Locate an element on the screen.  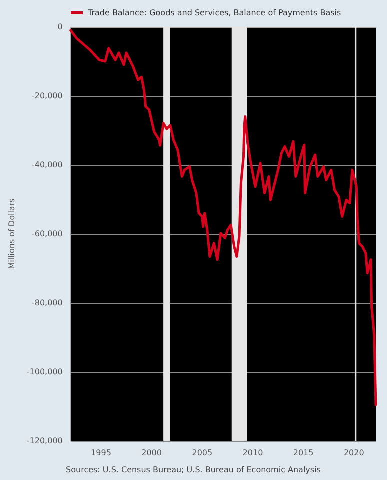
y-tick-label: -120,000 is located at coordinates (44, 441).